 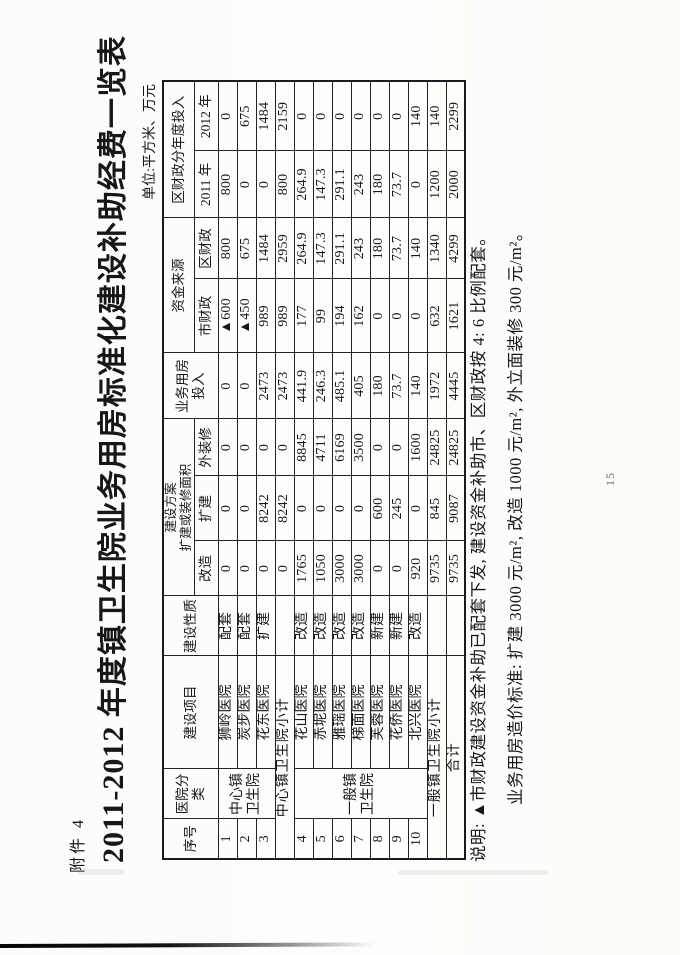 What do you see at coordinates (417, 839) in the screenshot?
I see `cell-seq: 10` at bounding box center [417, 839].